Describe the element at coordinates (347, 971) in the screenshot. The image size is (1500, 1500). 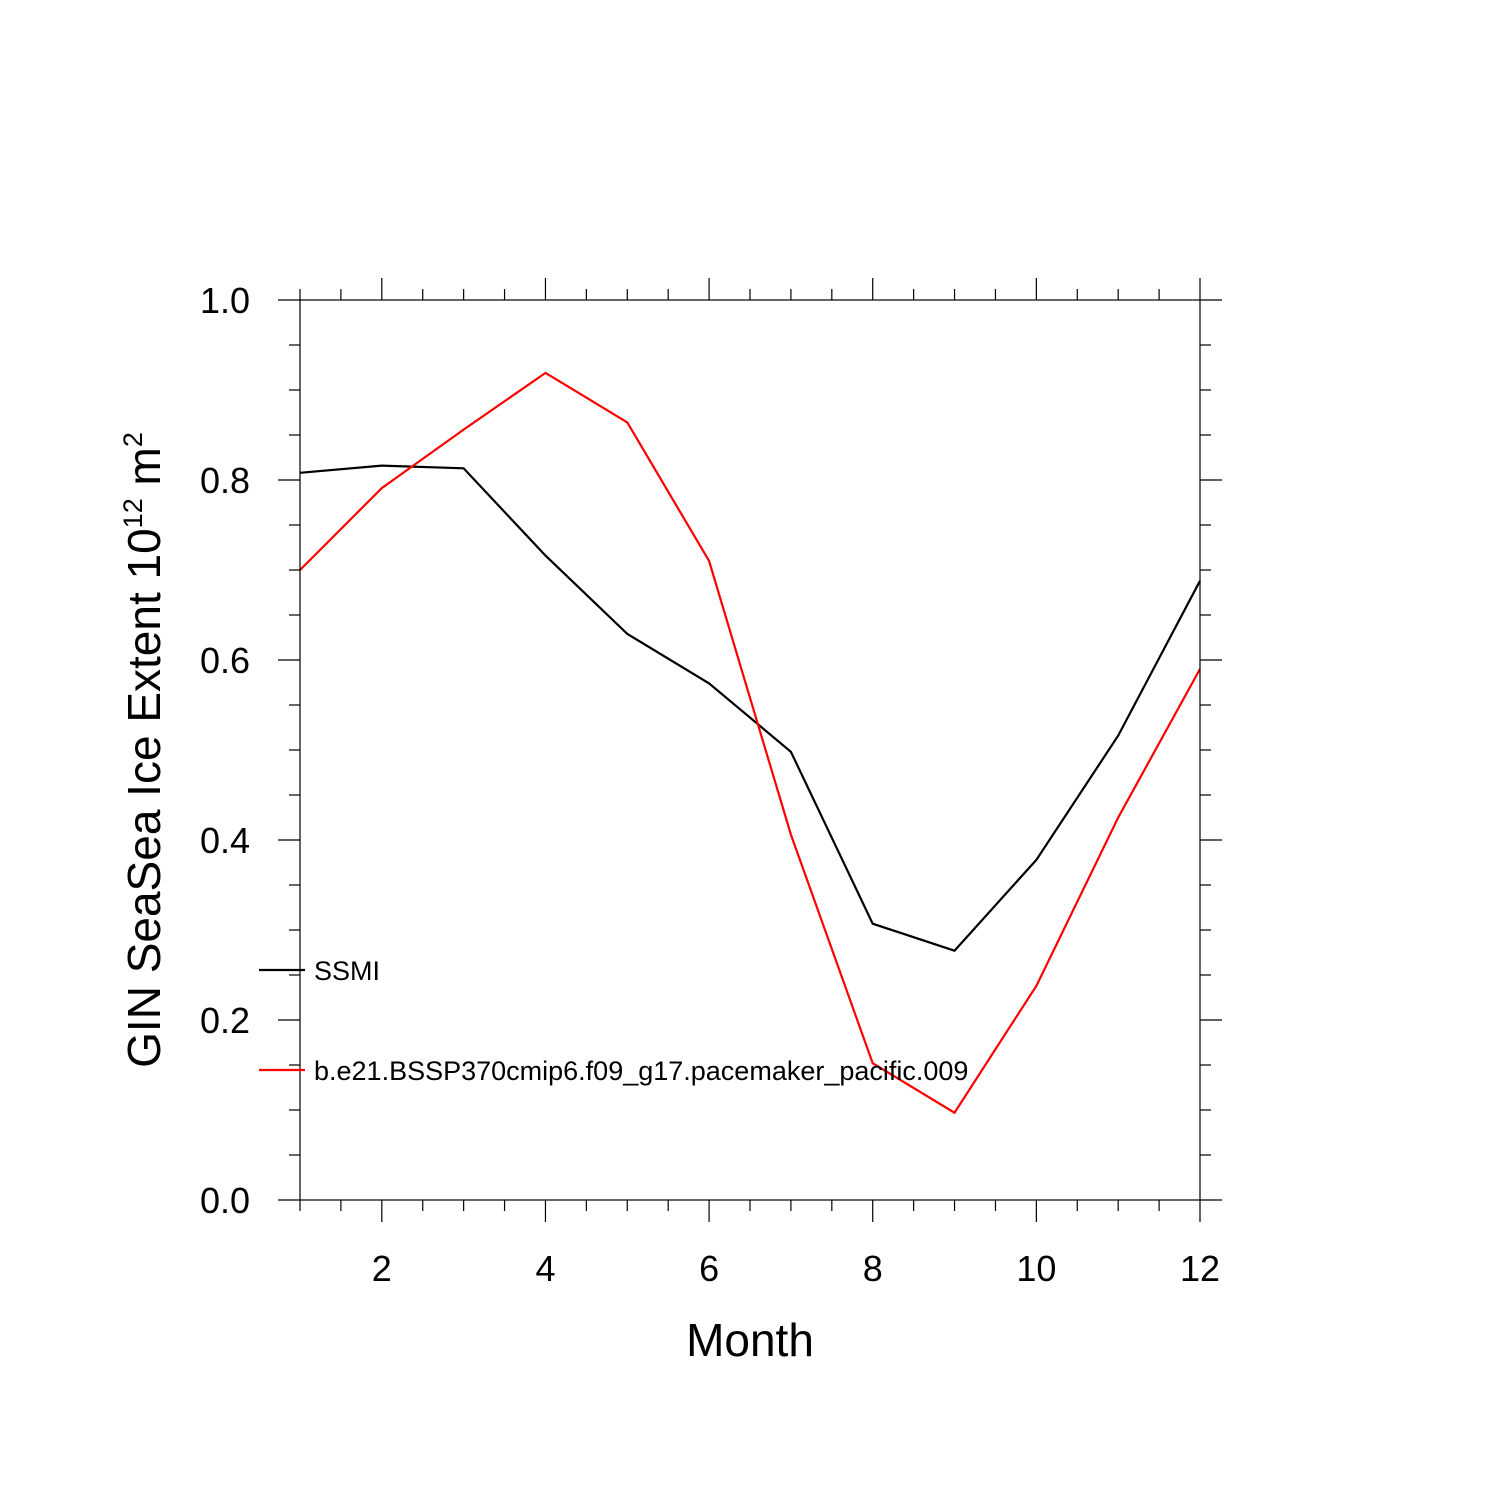
I see `legend-label-1: SSMI` at that location.